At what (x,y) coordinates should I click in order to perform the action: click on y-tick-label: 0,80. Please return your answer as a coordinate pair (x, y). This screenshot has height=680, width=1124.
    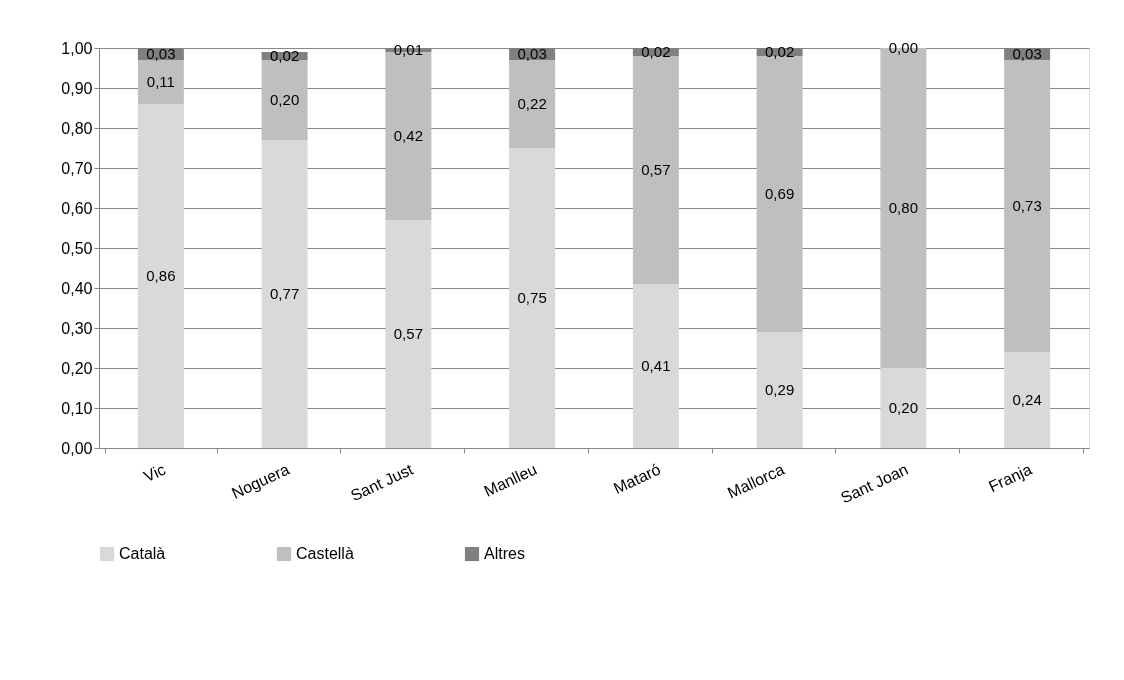
    Looking at the image, I should click on (77, 128).